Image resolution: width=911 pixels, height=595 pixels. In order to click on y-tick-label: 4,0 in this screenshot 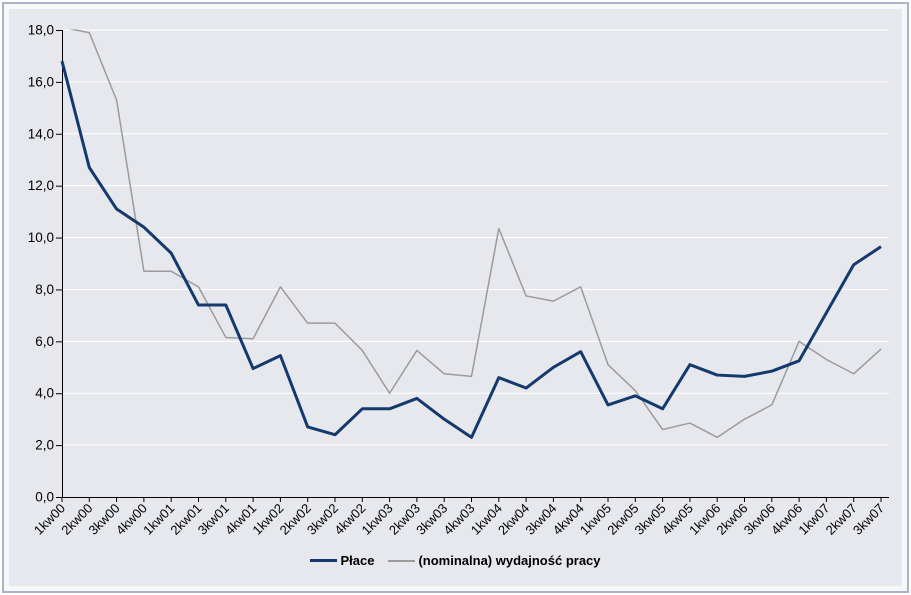, I will do `click(44, 393)`.